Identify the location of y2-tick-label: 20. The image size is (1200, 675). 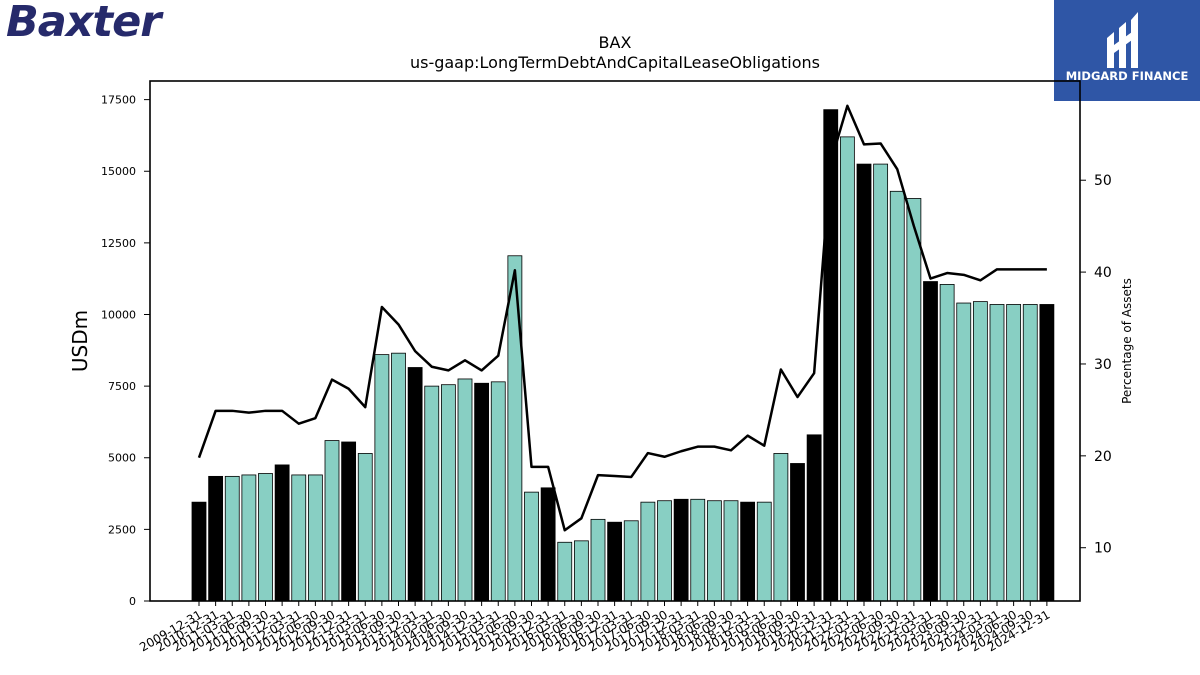
(1103, 457).